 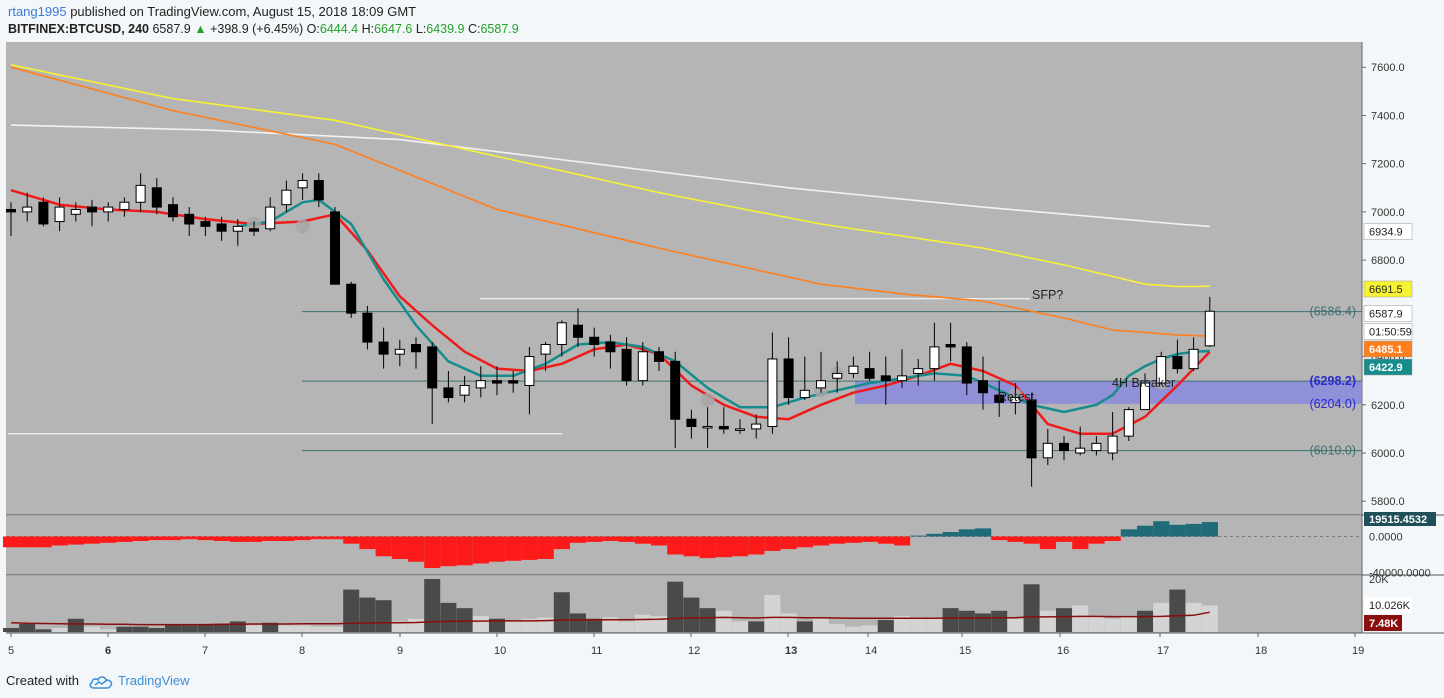 I want to click on retest-annotation: Retest, so click(x=1016, y=397).